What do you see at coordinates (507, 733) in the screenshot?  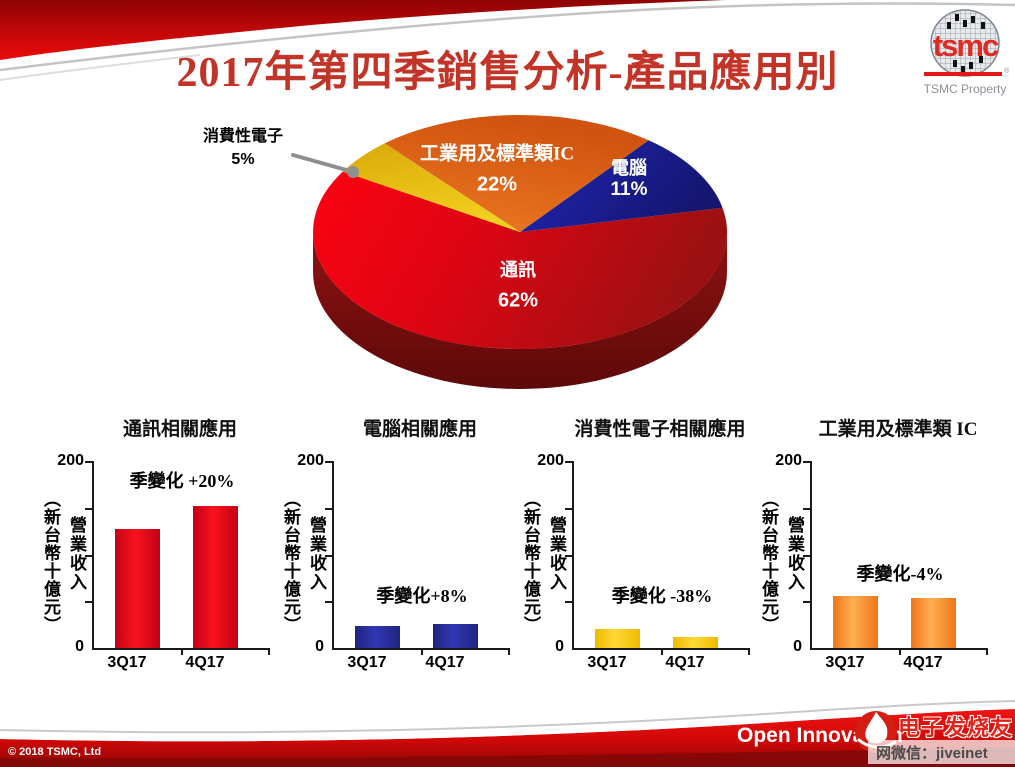 I see `footer-swoosh` at bounding box center [507, 733].